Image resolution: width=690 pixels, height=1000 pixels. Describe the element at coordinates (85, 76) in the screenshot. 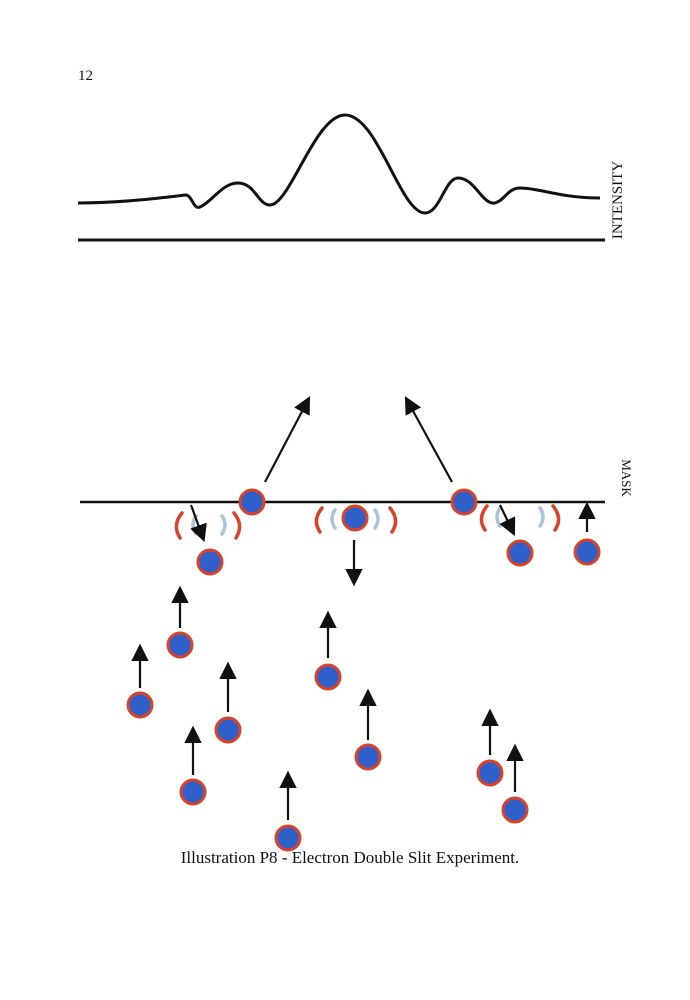

I see `page-number: 12` at that location.